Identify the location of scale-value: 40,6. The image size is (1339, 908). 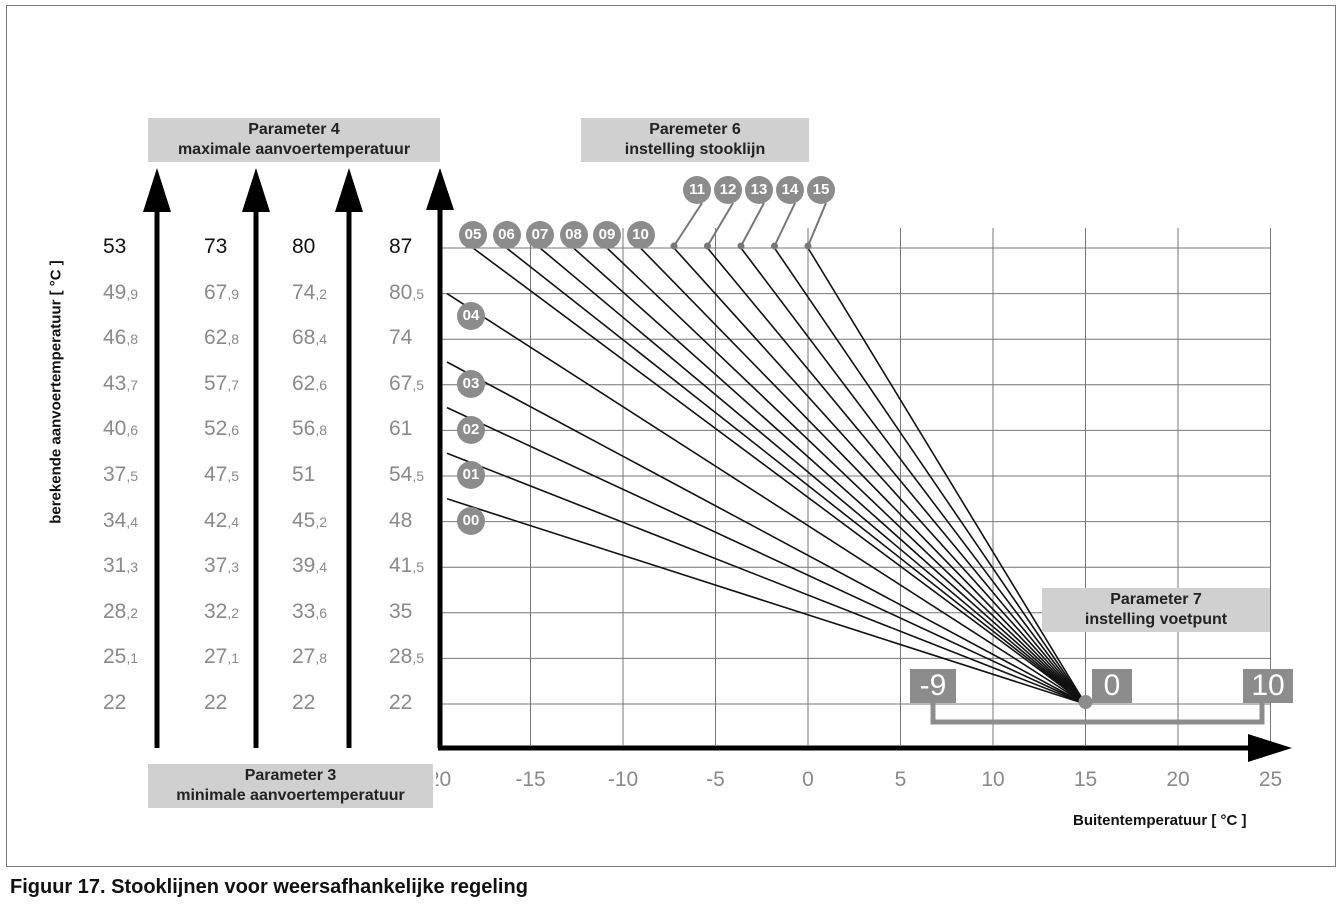
(121, 429).